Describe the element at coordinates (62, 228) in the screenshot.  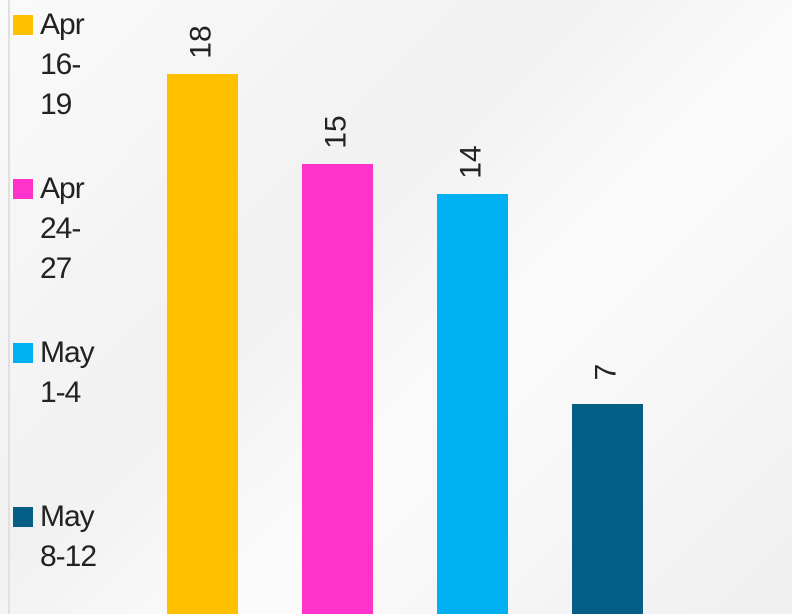
I see `legend-label: Apr 24-27` at that location.